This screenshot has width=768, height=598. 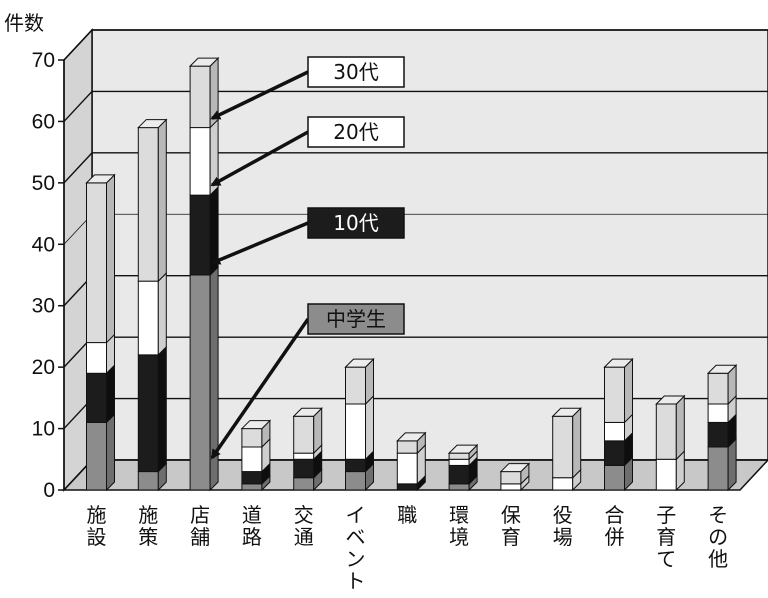 What do you see at coordinates (49, 490) in the screenshot?
I see `y-tick-label: 0` at bounding box center [49, 490].